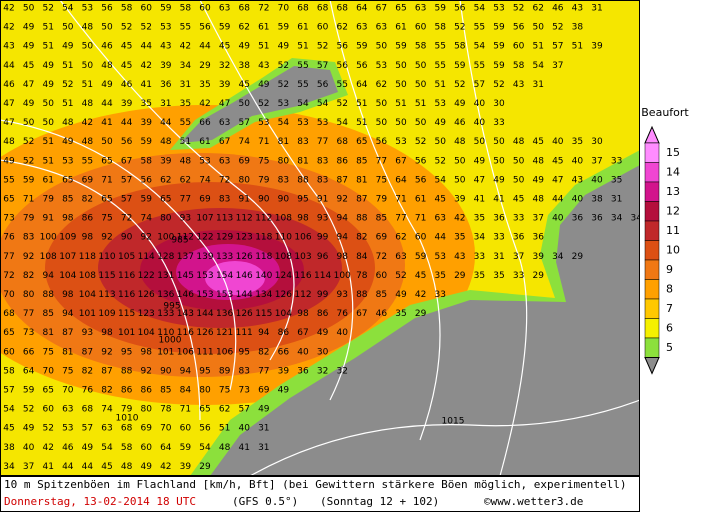 This screenshot has width=704, height=513. Describe the element at coordinates (179, 241) in the screenshot. I see `isobar-label: 985` at that location.